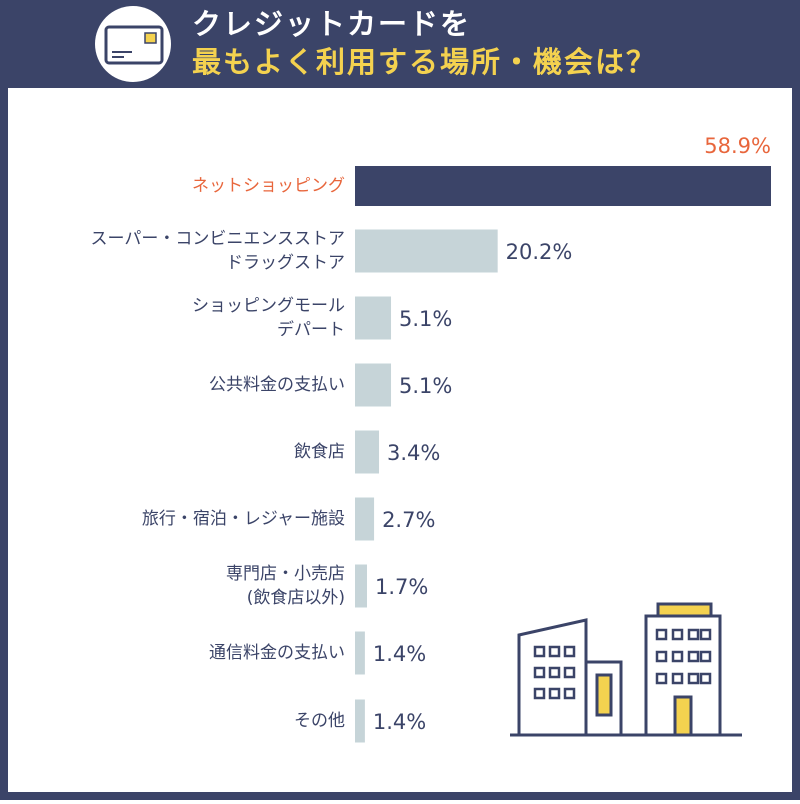  I want to click on category-label: 通信料金の支払い, so click(277, 653).